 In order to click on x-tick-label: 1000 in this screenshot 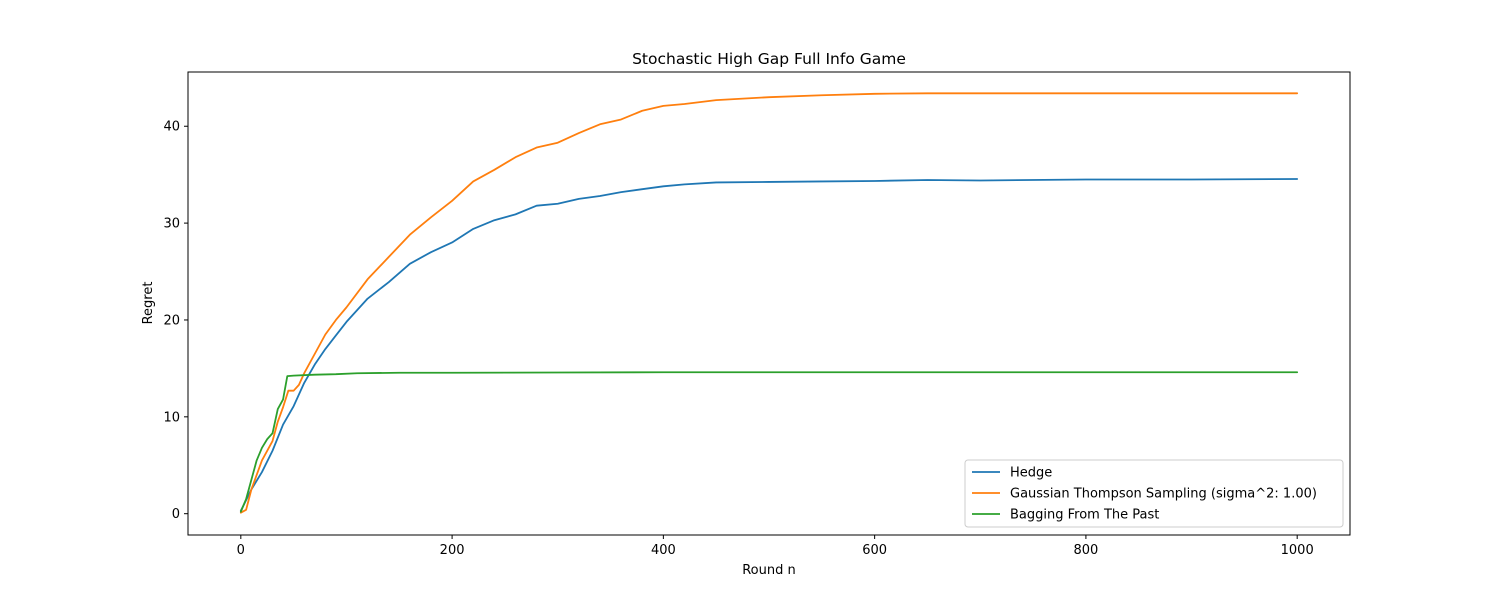, I will do `click(1297, 550)`.